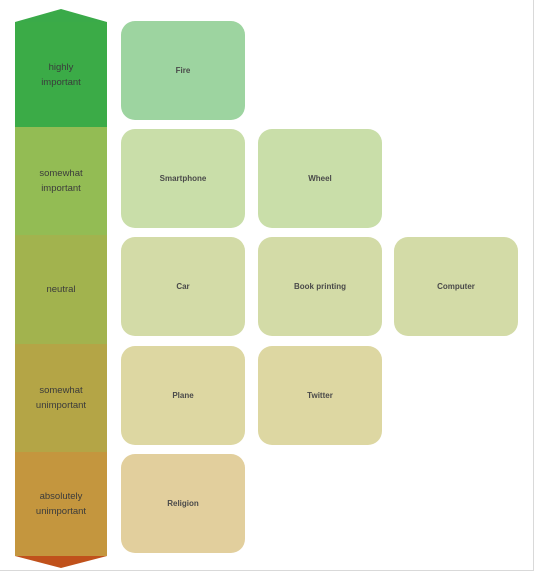  I want to click on card-label: Smartphone, so click(183, 178).